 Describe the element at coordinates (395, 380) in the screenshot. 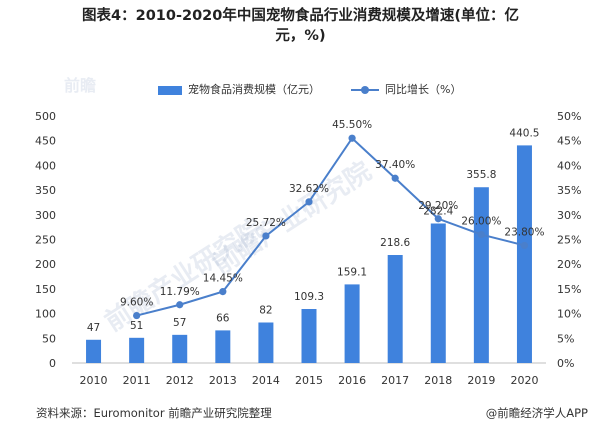

I see `x-tick-label: 2017` at that location.